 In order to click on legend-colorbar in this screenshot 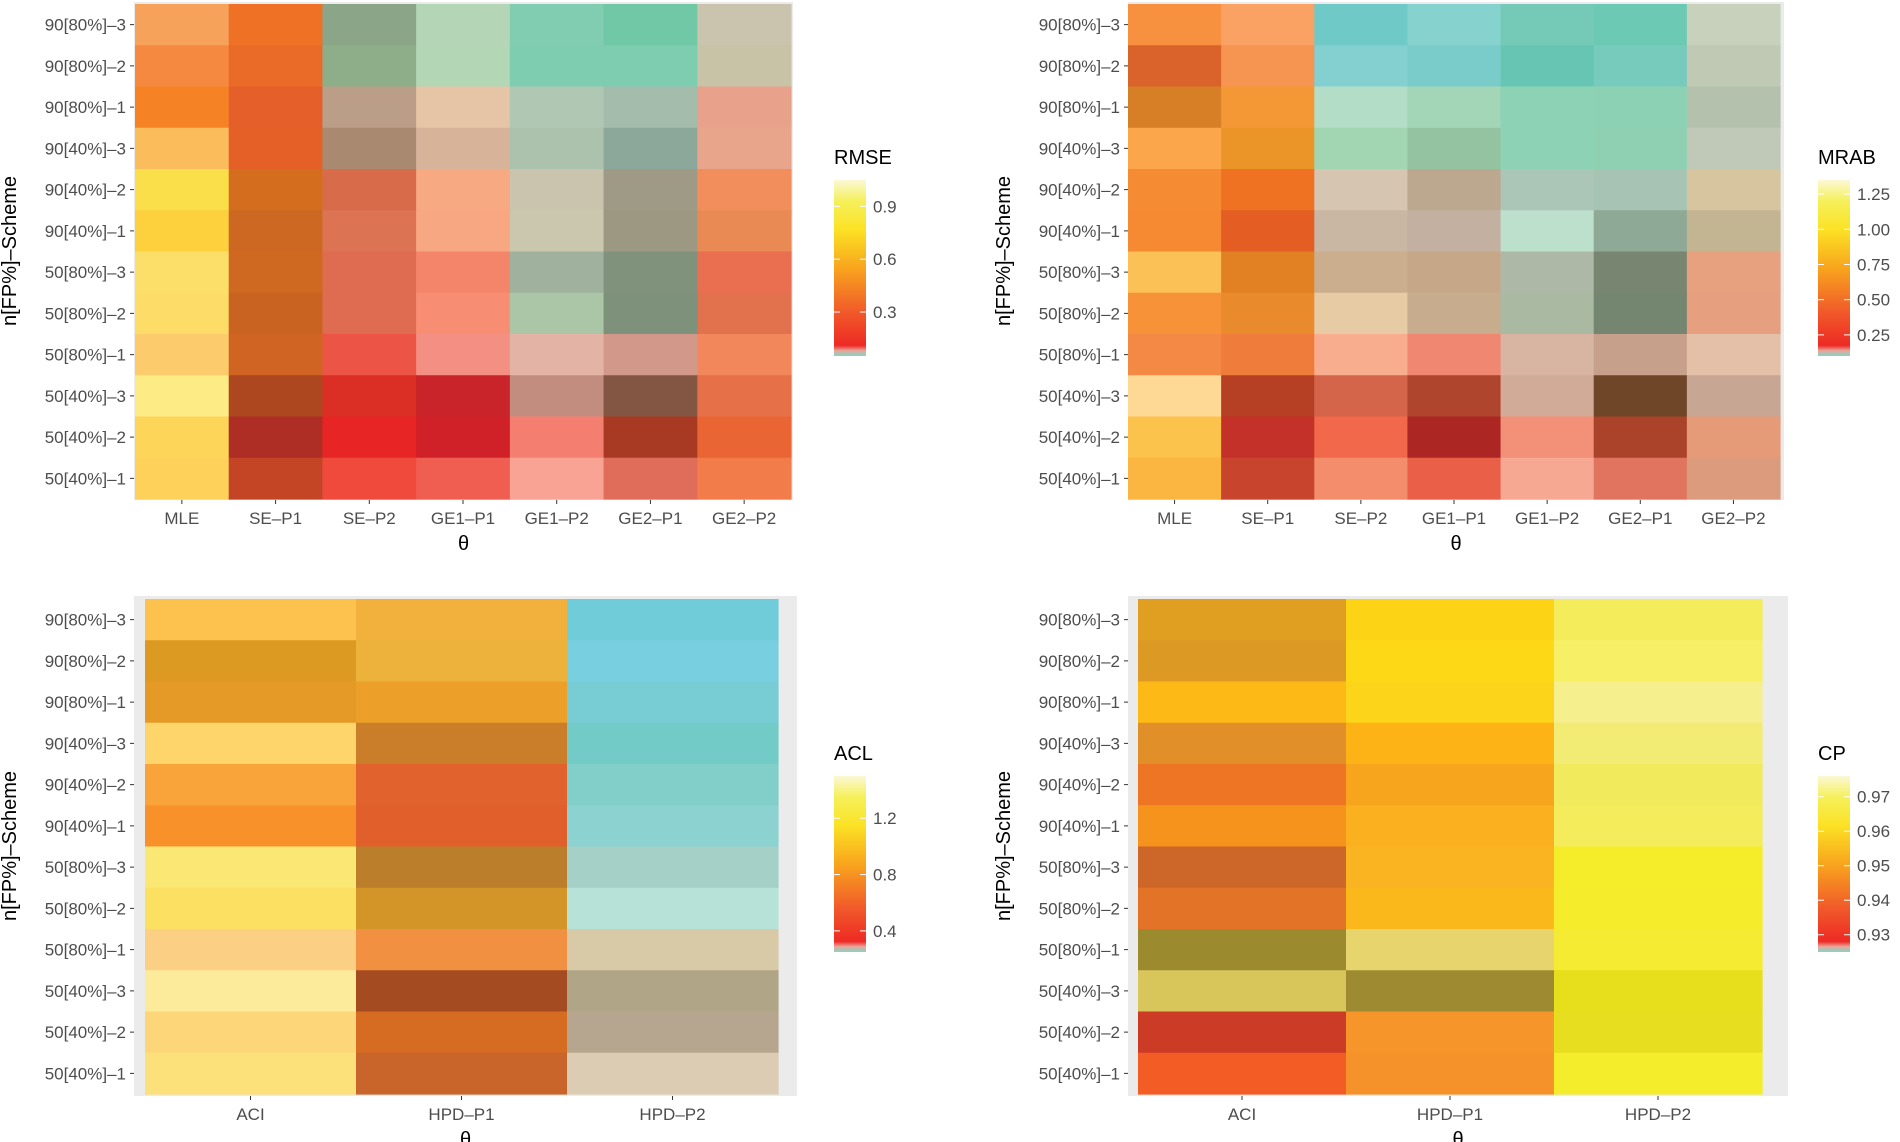, I will do `click(850, 864)`.